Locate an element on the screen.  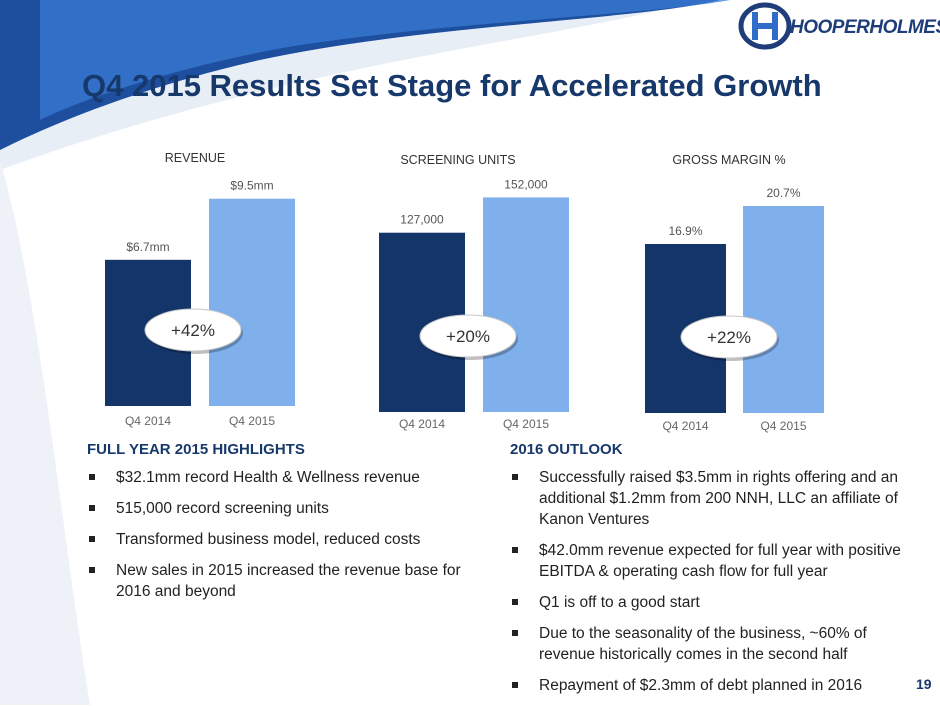
list-item: 515,000 record screening units is located at coordinates (279, 508).